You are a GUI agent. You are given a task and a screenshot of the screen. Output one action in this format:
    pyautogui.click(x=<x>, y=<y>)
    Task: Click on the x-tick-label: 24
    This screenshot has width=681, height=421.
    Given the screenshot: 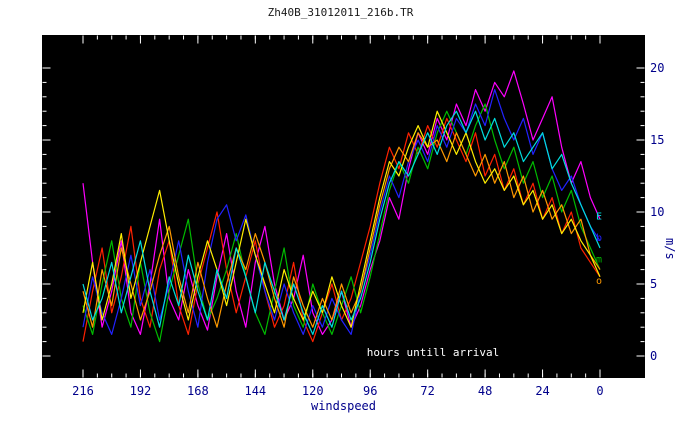 What is the action you would take?
    pyautogui.click(x=542, y=391)
    